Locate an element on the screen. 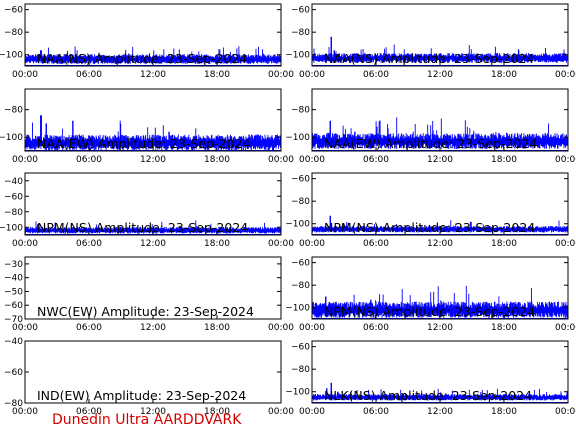  panel-title-p1: NAA(NS) Amplitude: 23-Sep-2024 is located at coordinates (429, 58).